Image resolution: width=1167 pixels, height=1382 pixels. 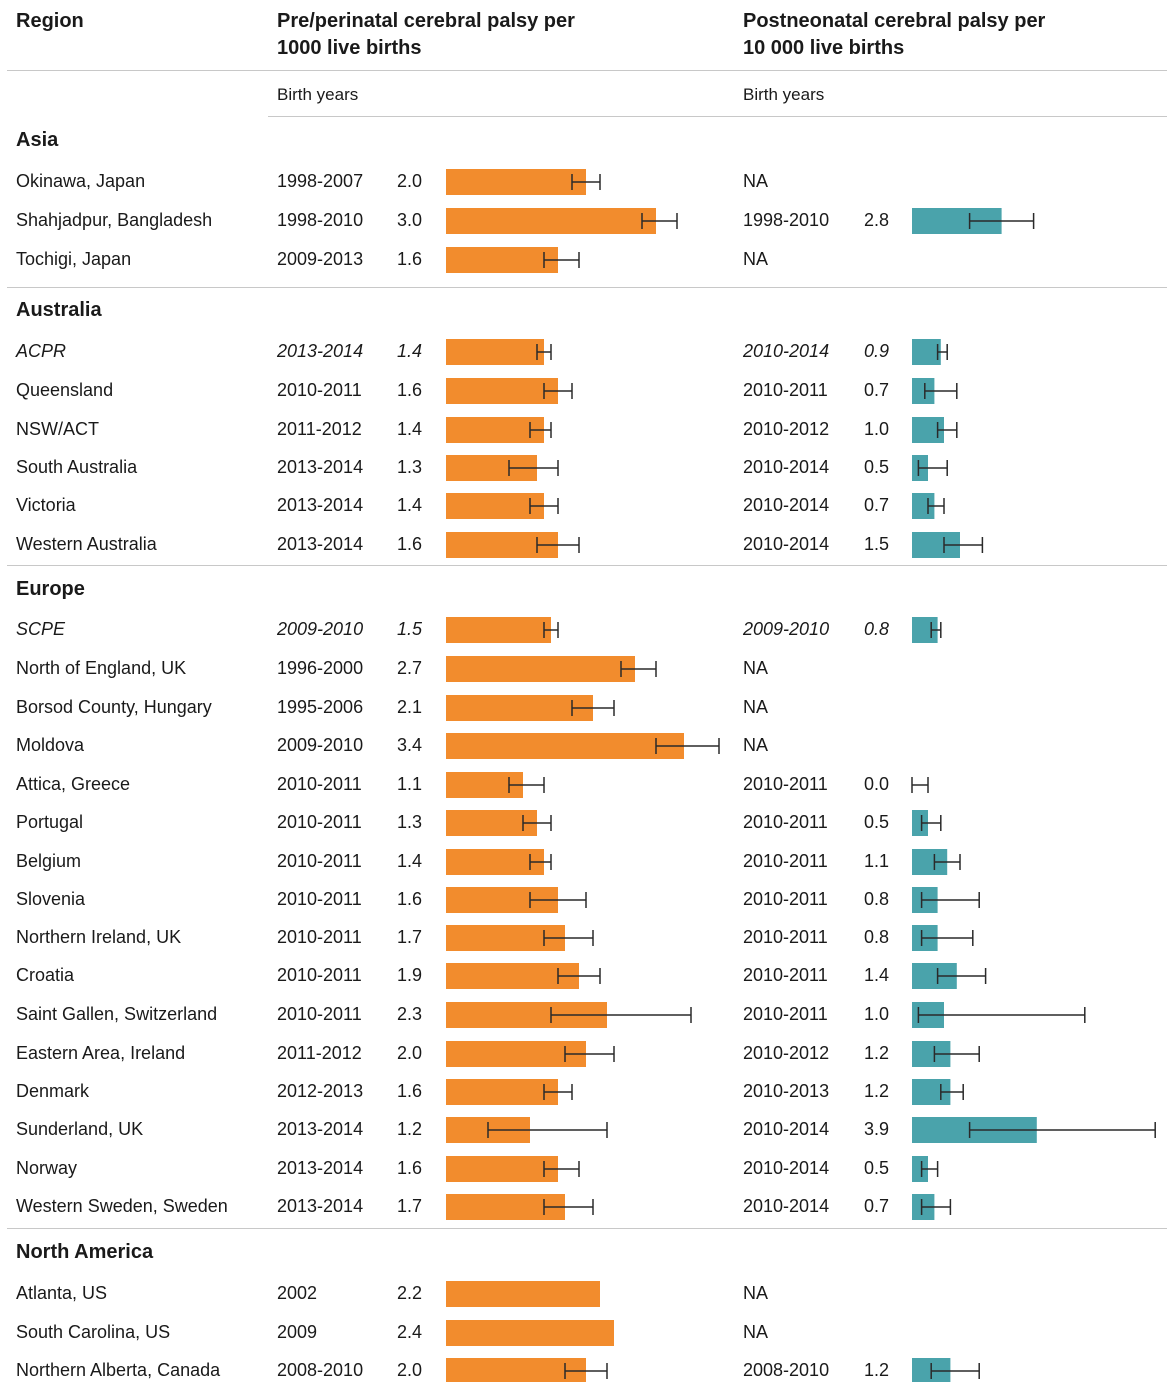 What do you see at coordinates (410, 1206) in the screenshot?
I see `pre-value-label: 1.7` at bounding box center [410, 1206].